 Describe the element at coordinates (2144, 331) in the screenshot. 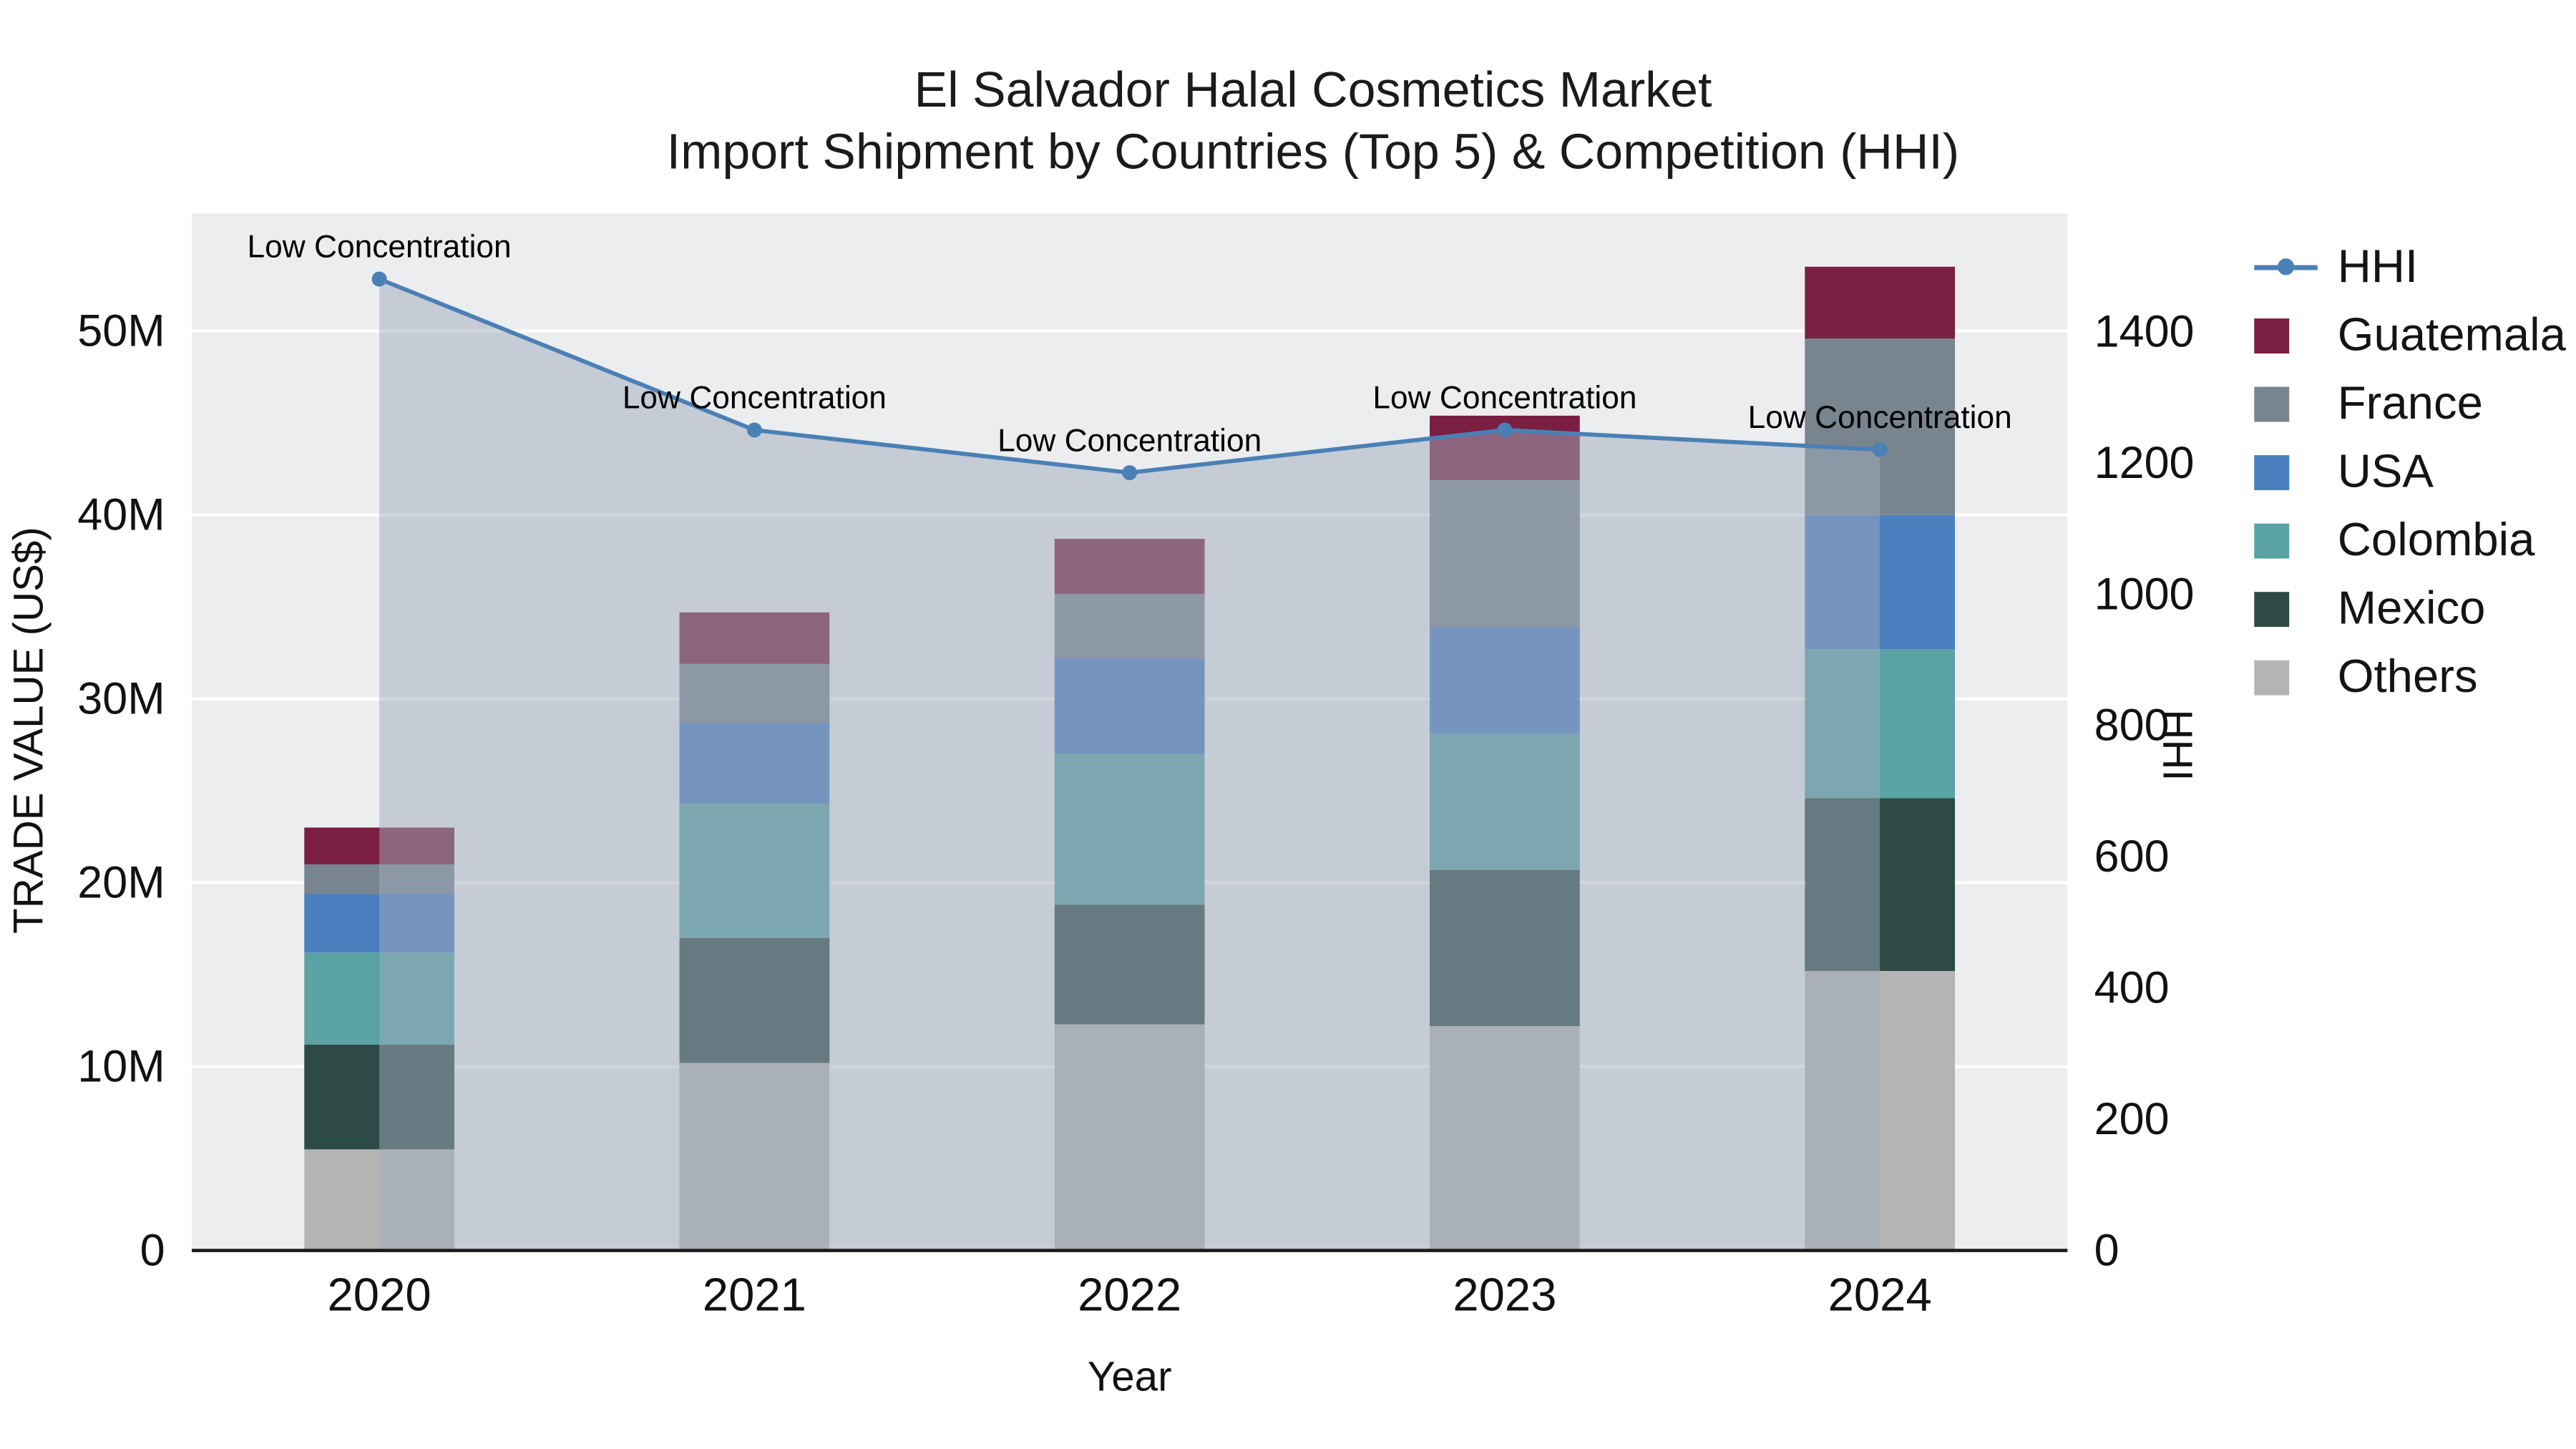

I see `y-right-tick-1400: 1400` at that location.